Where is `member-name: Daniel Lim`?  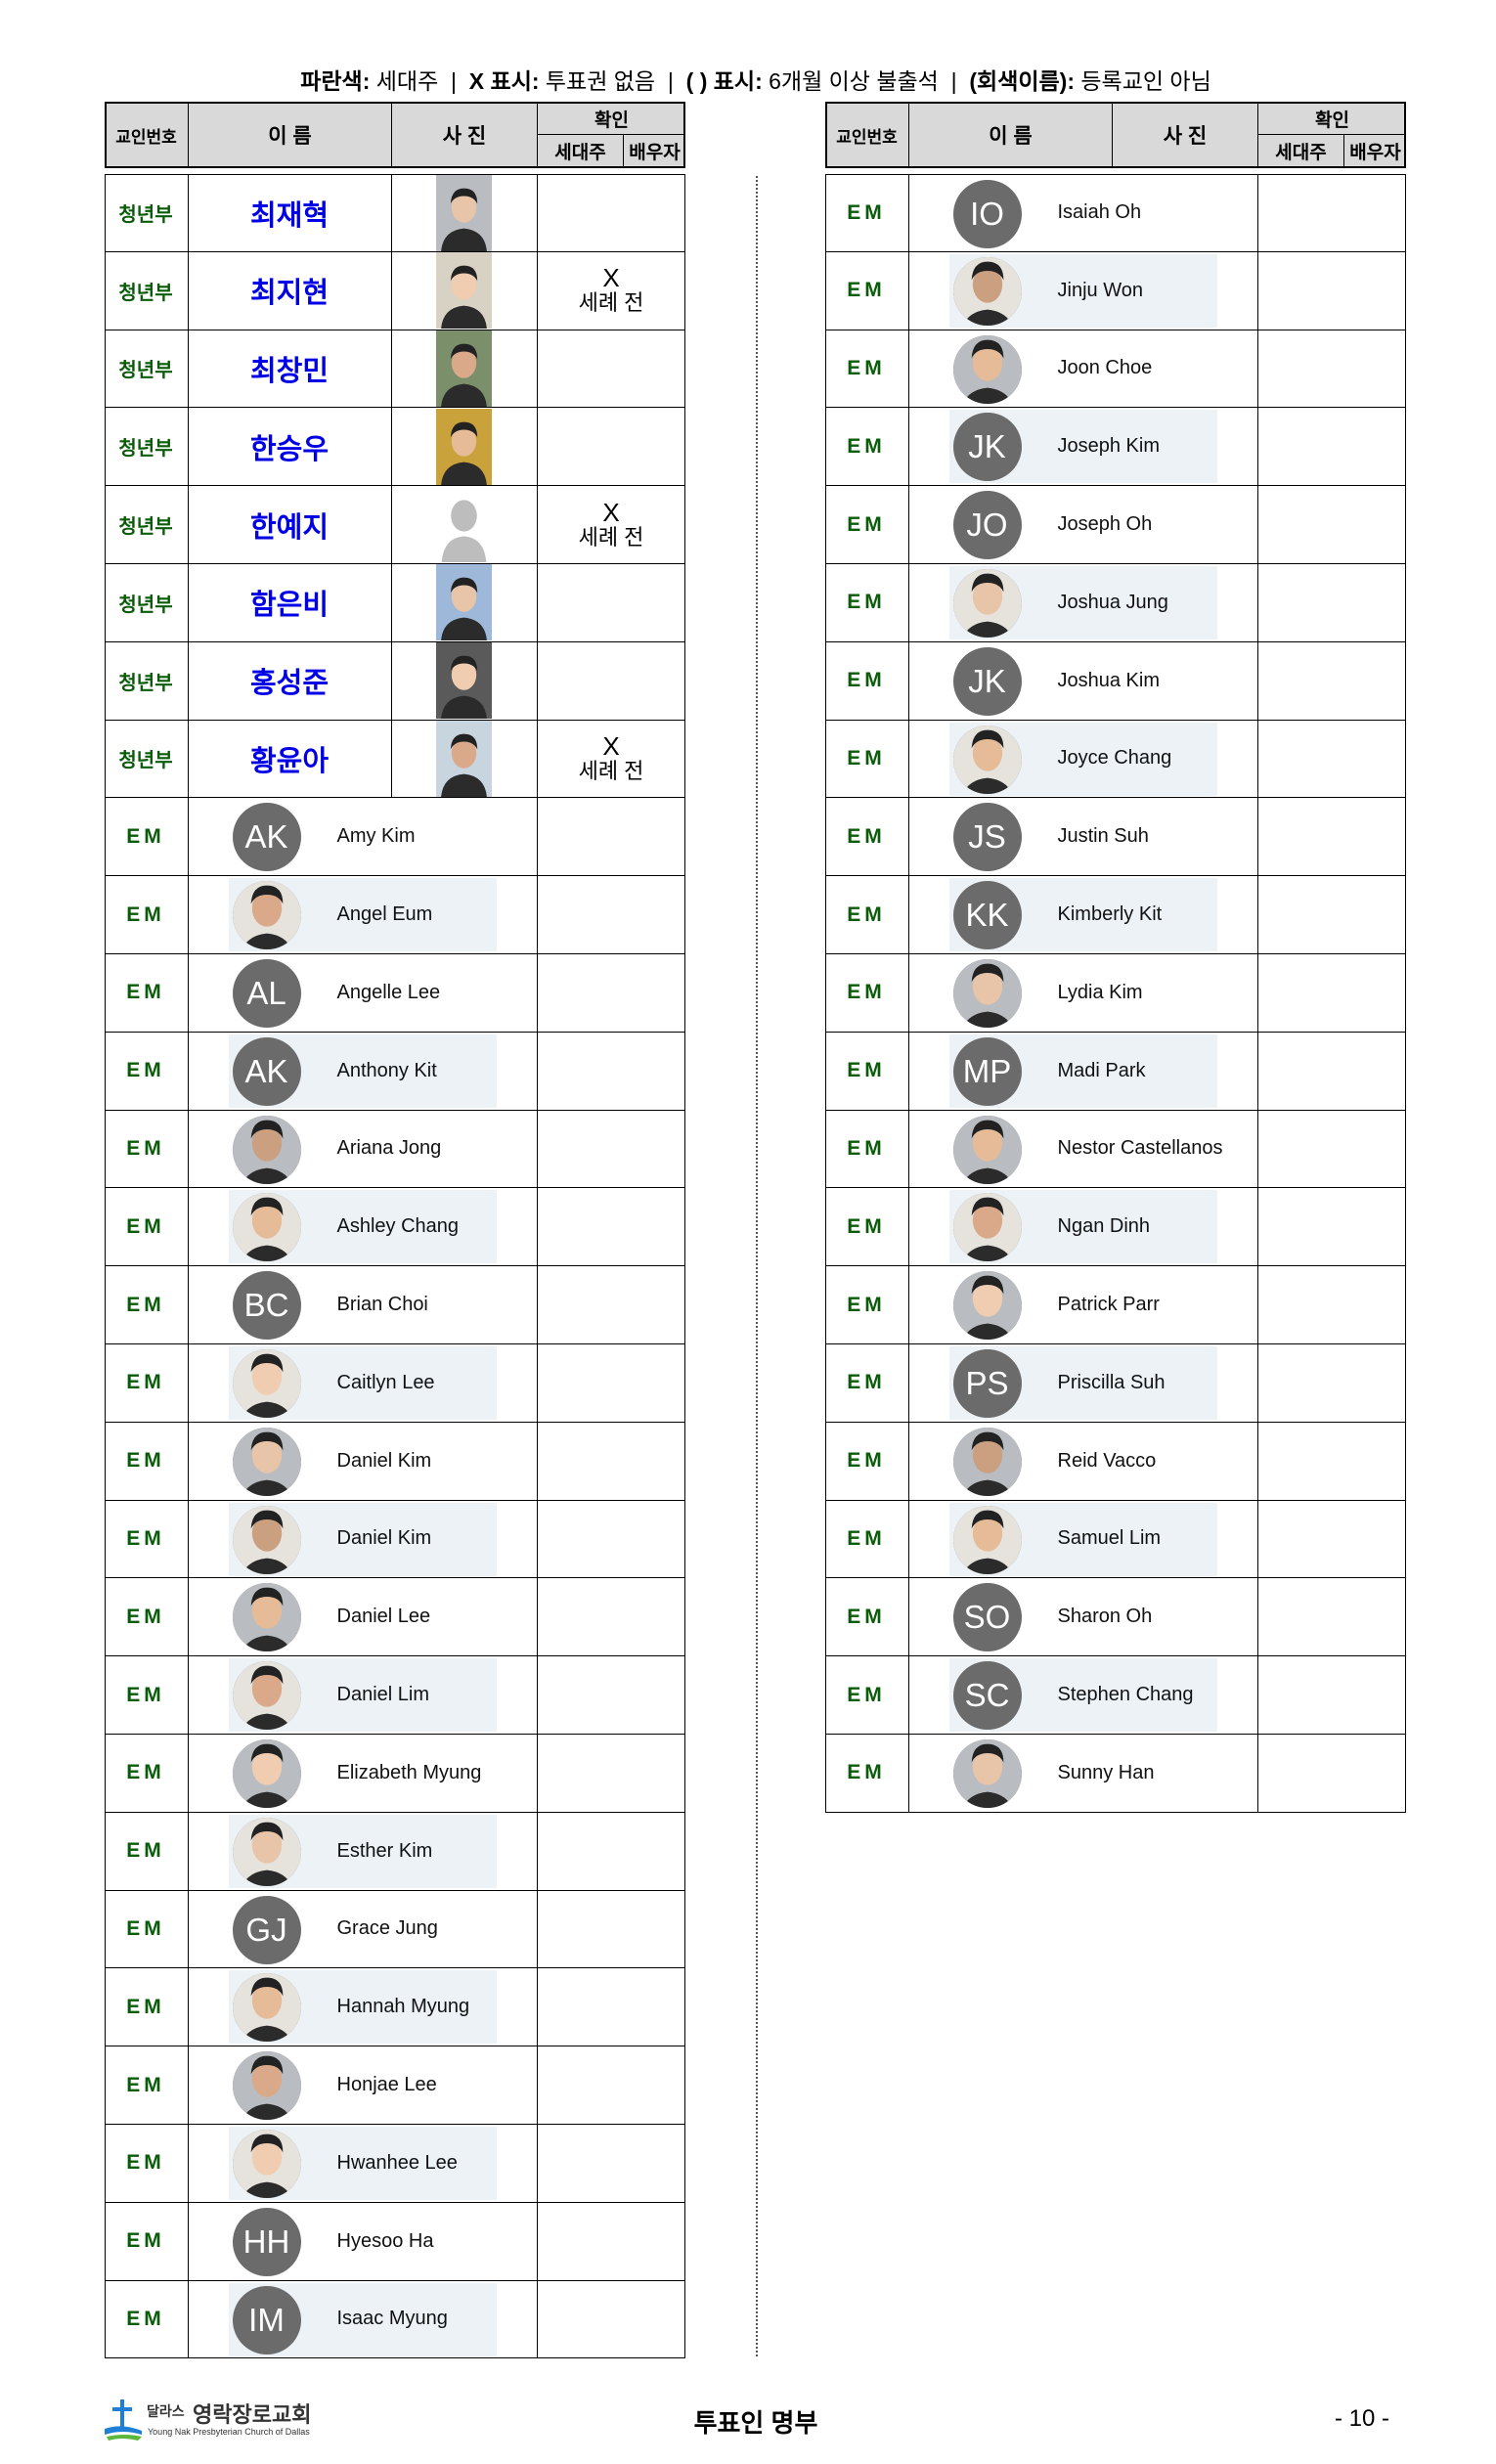 member-name: Daniel Lim is located at coordinates (382, 1695).